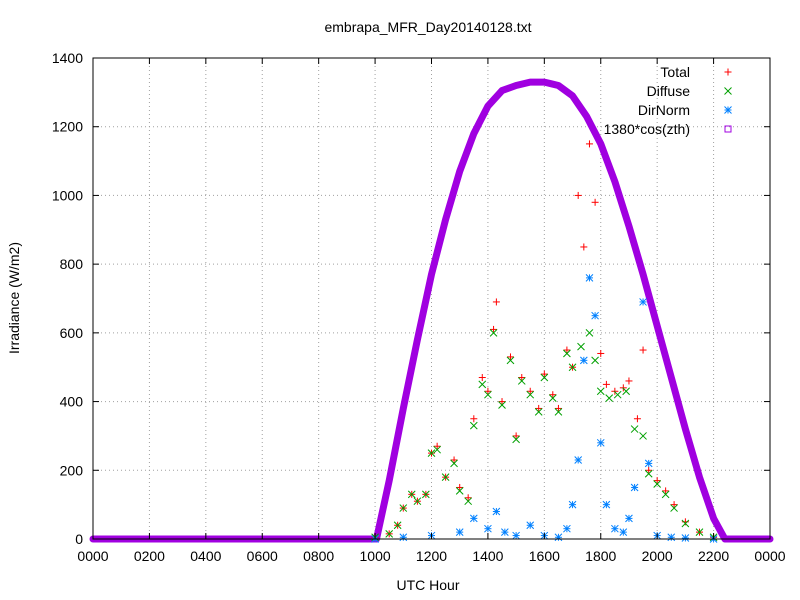 This screenshot has width=800, height=600. I want to click on x-tick-label: 2200, so click(713, 556).